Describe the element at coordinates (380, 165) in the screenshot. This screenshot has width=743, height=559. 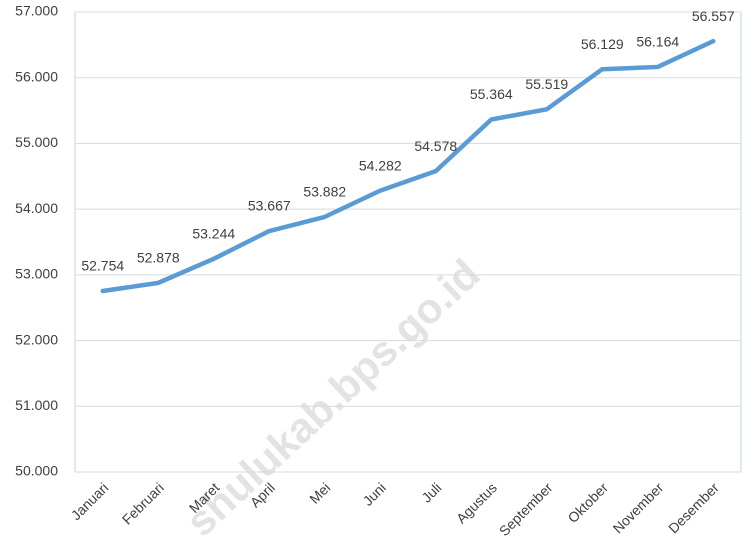
I see `data-label: 54.282` at that location.